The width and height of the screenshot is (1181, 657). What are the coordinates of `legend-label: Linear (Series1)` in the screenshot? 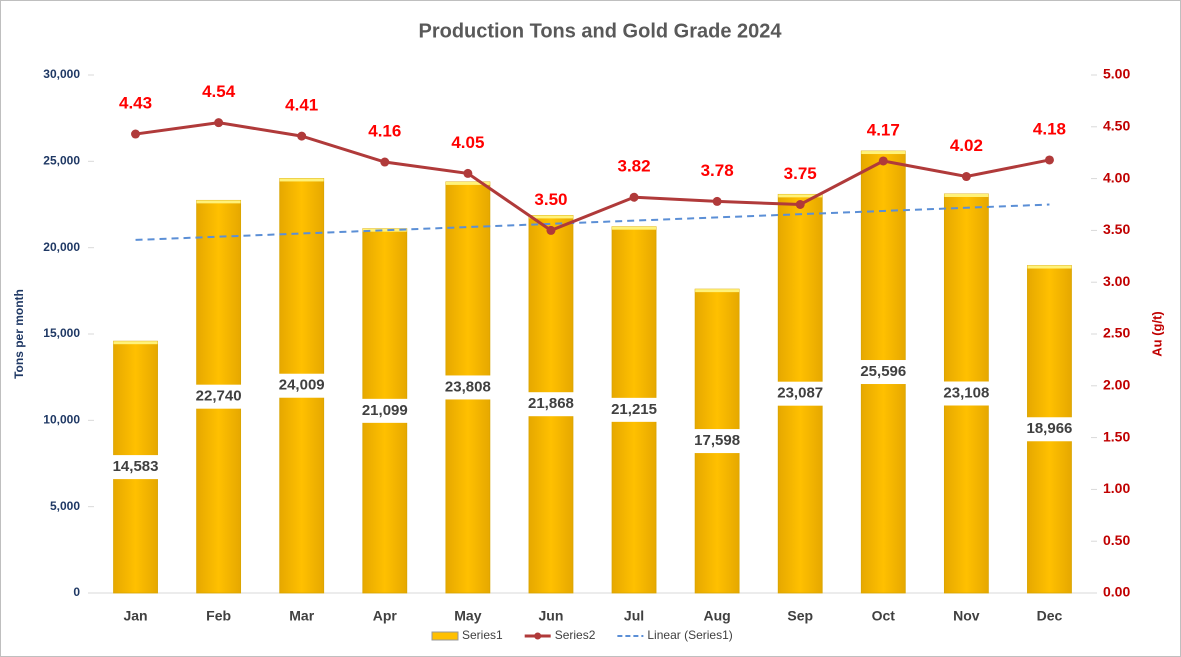 It's located at (689, 635).